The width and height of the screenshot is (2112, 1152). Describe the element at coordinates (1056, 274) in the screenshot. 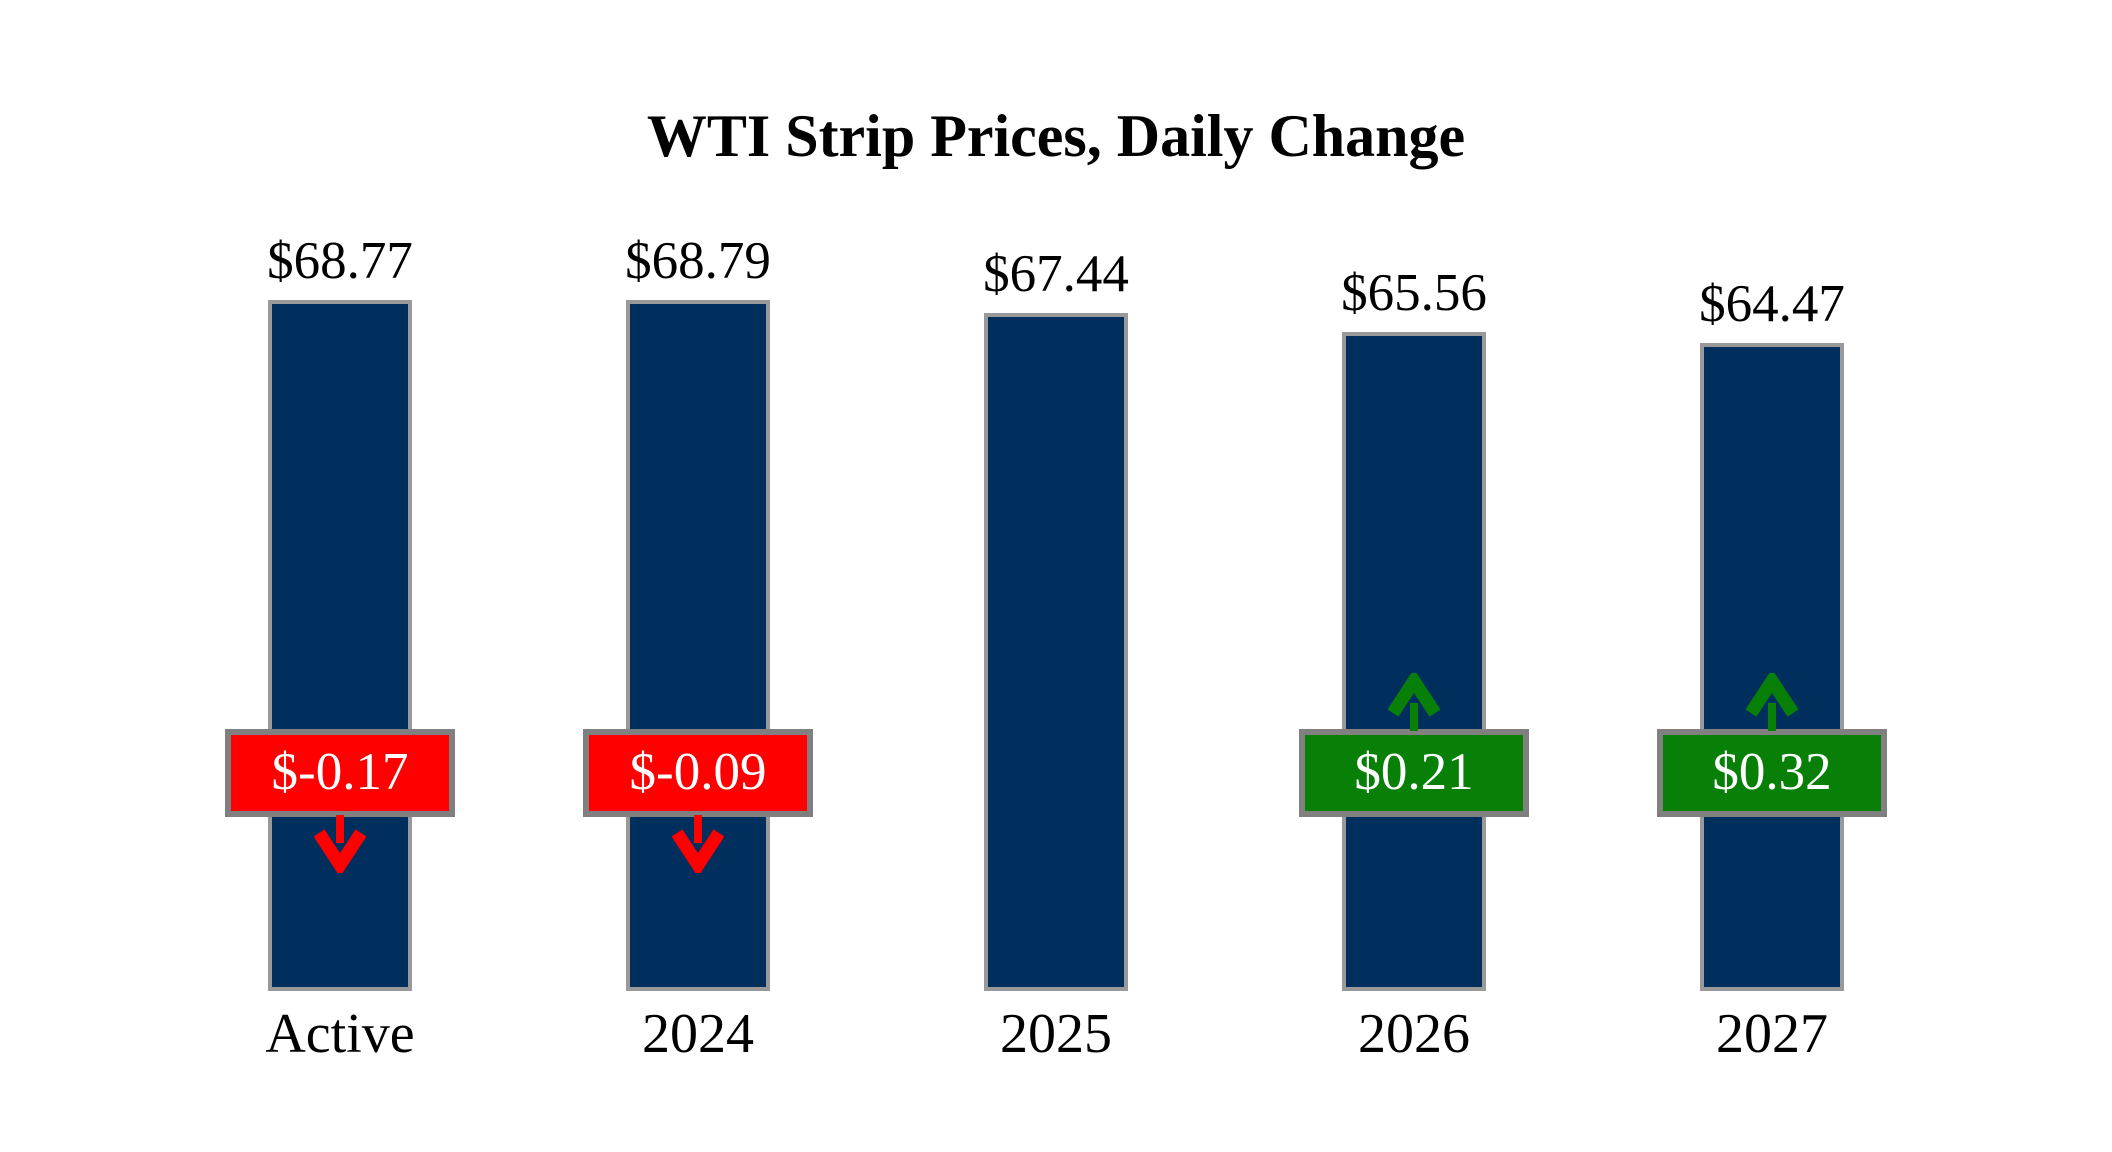

I see `price-label: $67.44` at that location.